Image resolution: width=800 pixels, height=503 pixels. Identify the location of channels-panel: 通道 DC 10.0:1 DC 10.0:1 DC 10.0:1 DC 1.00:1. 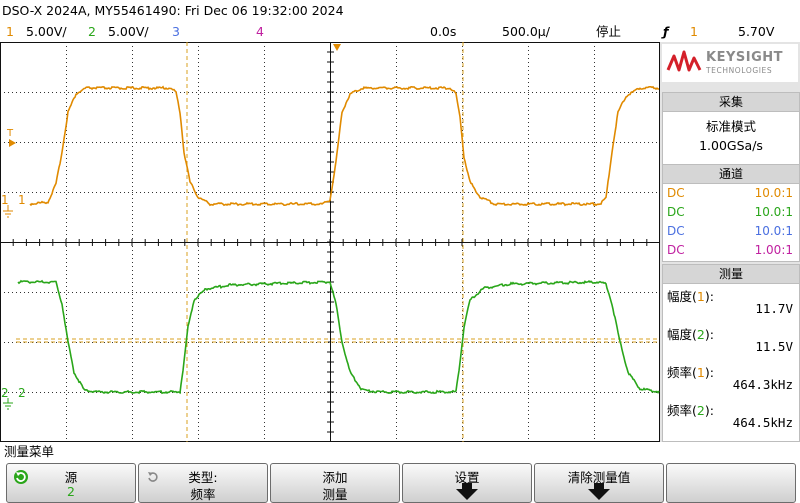
(731, 213).